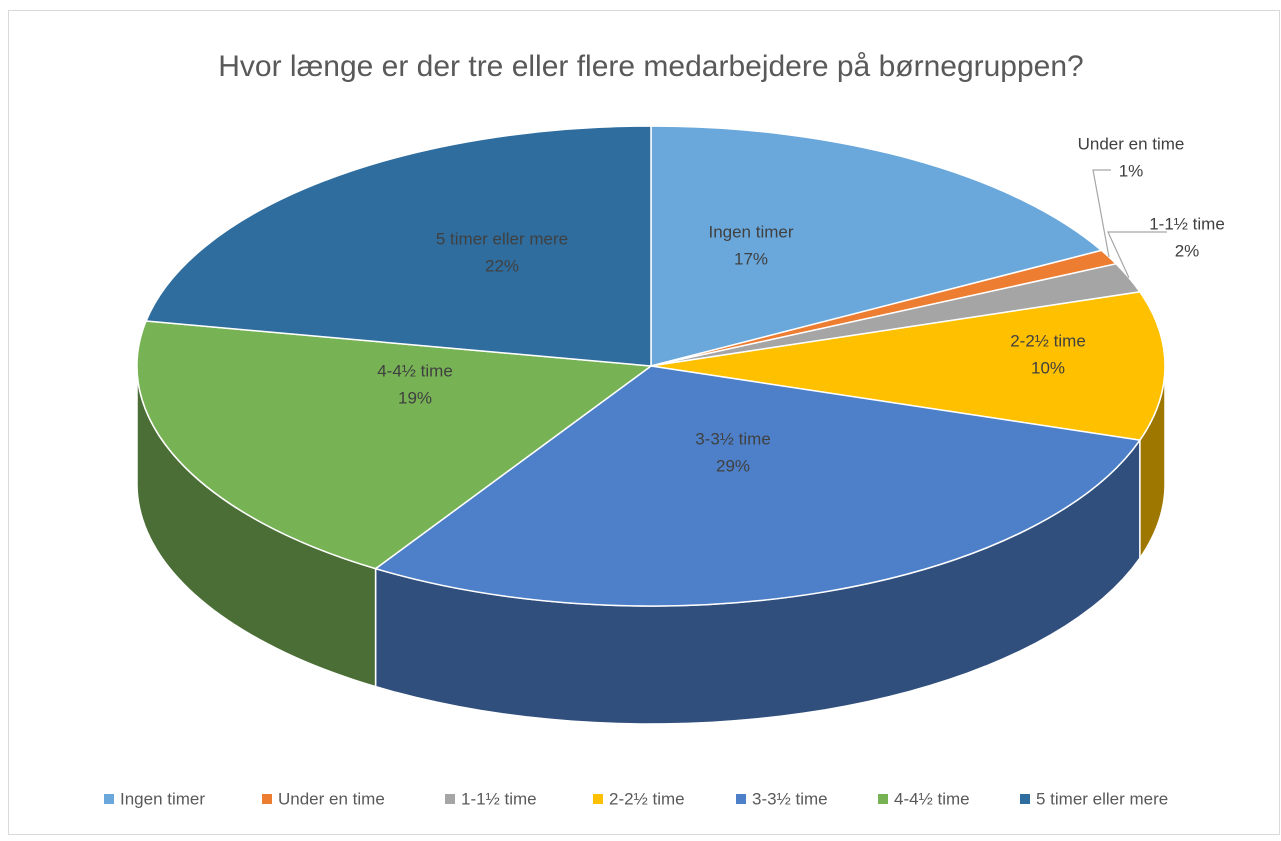  What do you see at coordinates (162, 798) in the screenshot?
I see `legend-label: Ingen timer` at bounding box center [162, 798].